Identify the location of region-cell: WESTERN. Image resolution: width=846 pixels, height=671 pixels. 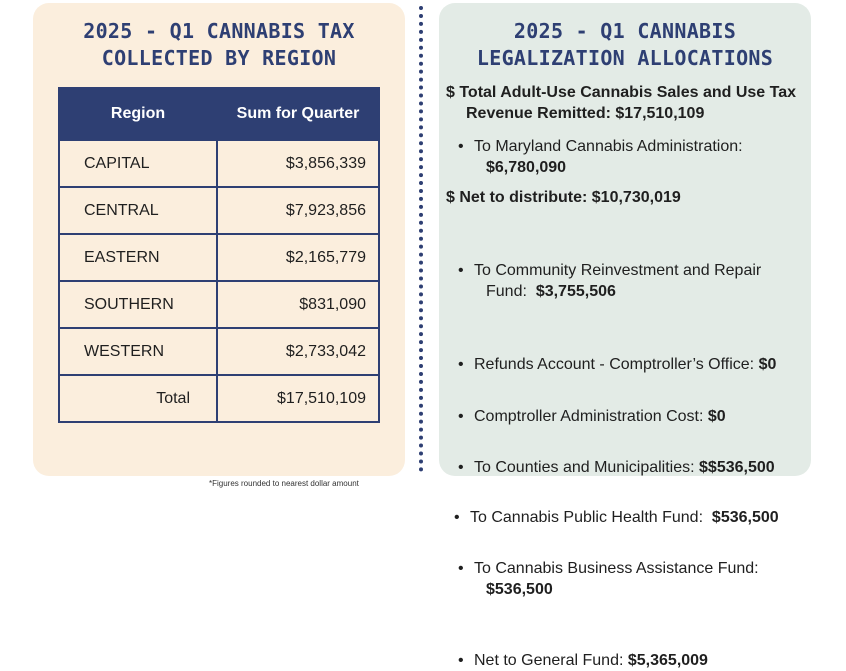
(138, 351).